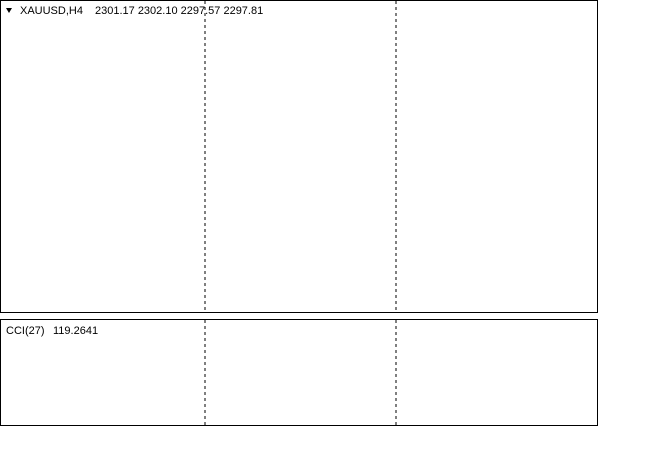  What do you see at coordinates (25, 331) in the screenshot?
I see `indicator-title: CCI(27)` at bounding box center [25, 331].